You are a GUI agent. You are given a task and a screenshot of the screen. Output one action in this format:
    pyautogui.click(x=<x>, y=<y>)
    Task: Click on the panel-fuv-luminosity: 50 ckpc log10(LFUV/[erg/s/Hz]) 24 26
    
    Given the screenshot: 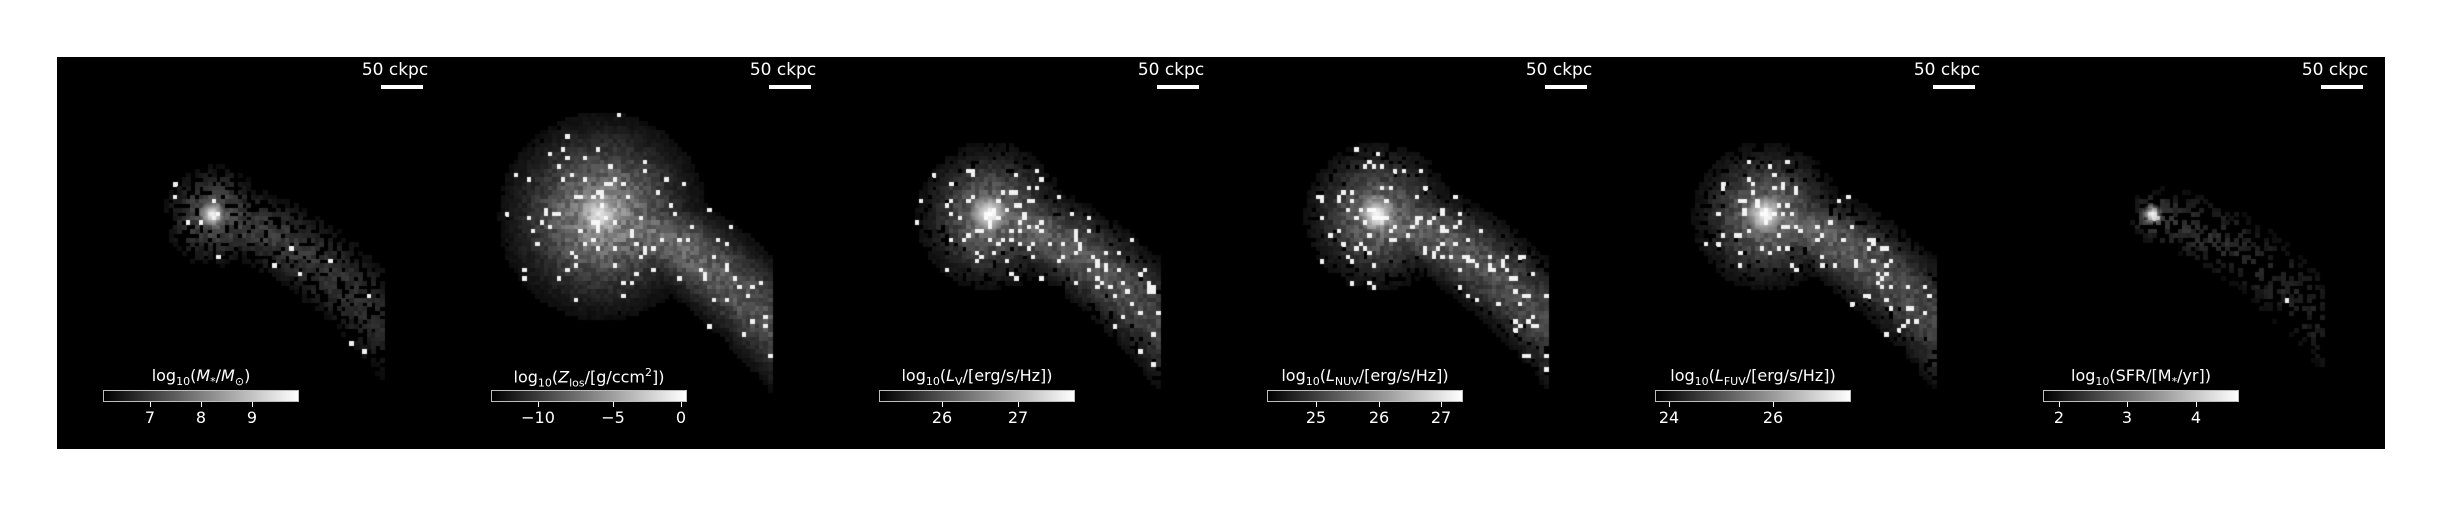 What is the action you would take?
    pyautogui.click(x=1803, y=253)
    